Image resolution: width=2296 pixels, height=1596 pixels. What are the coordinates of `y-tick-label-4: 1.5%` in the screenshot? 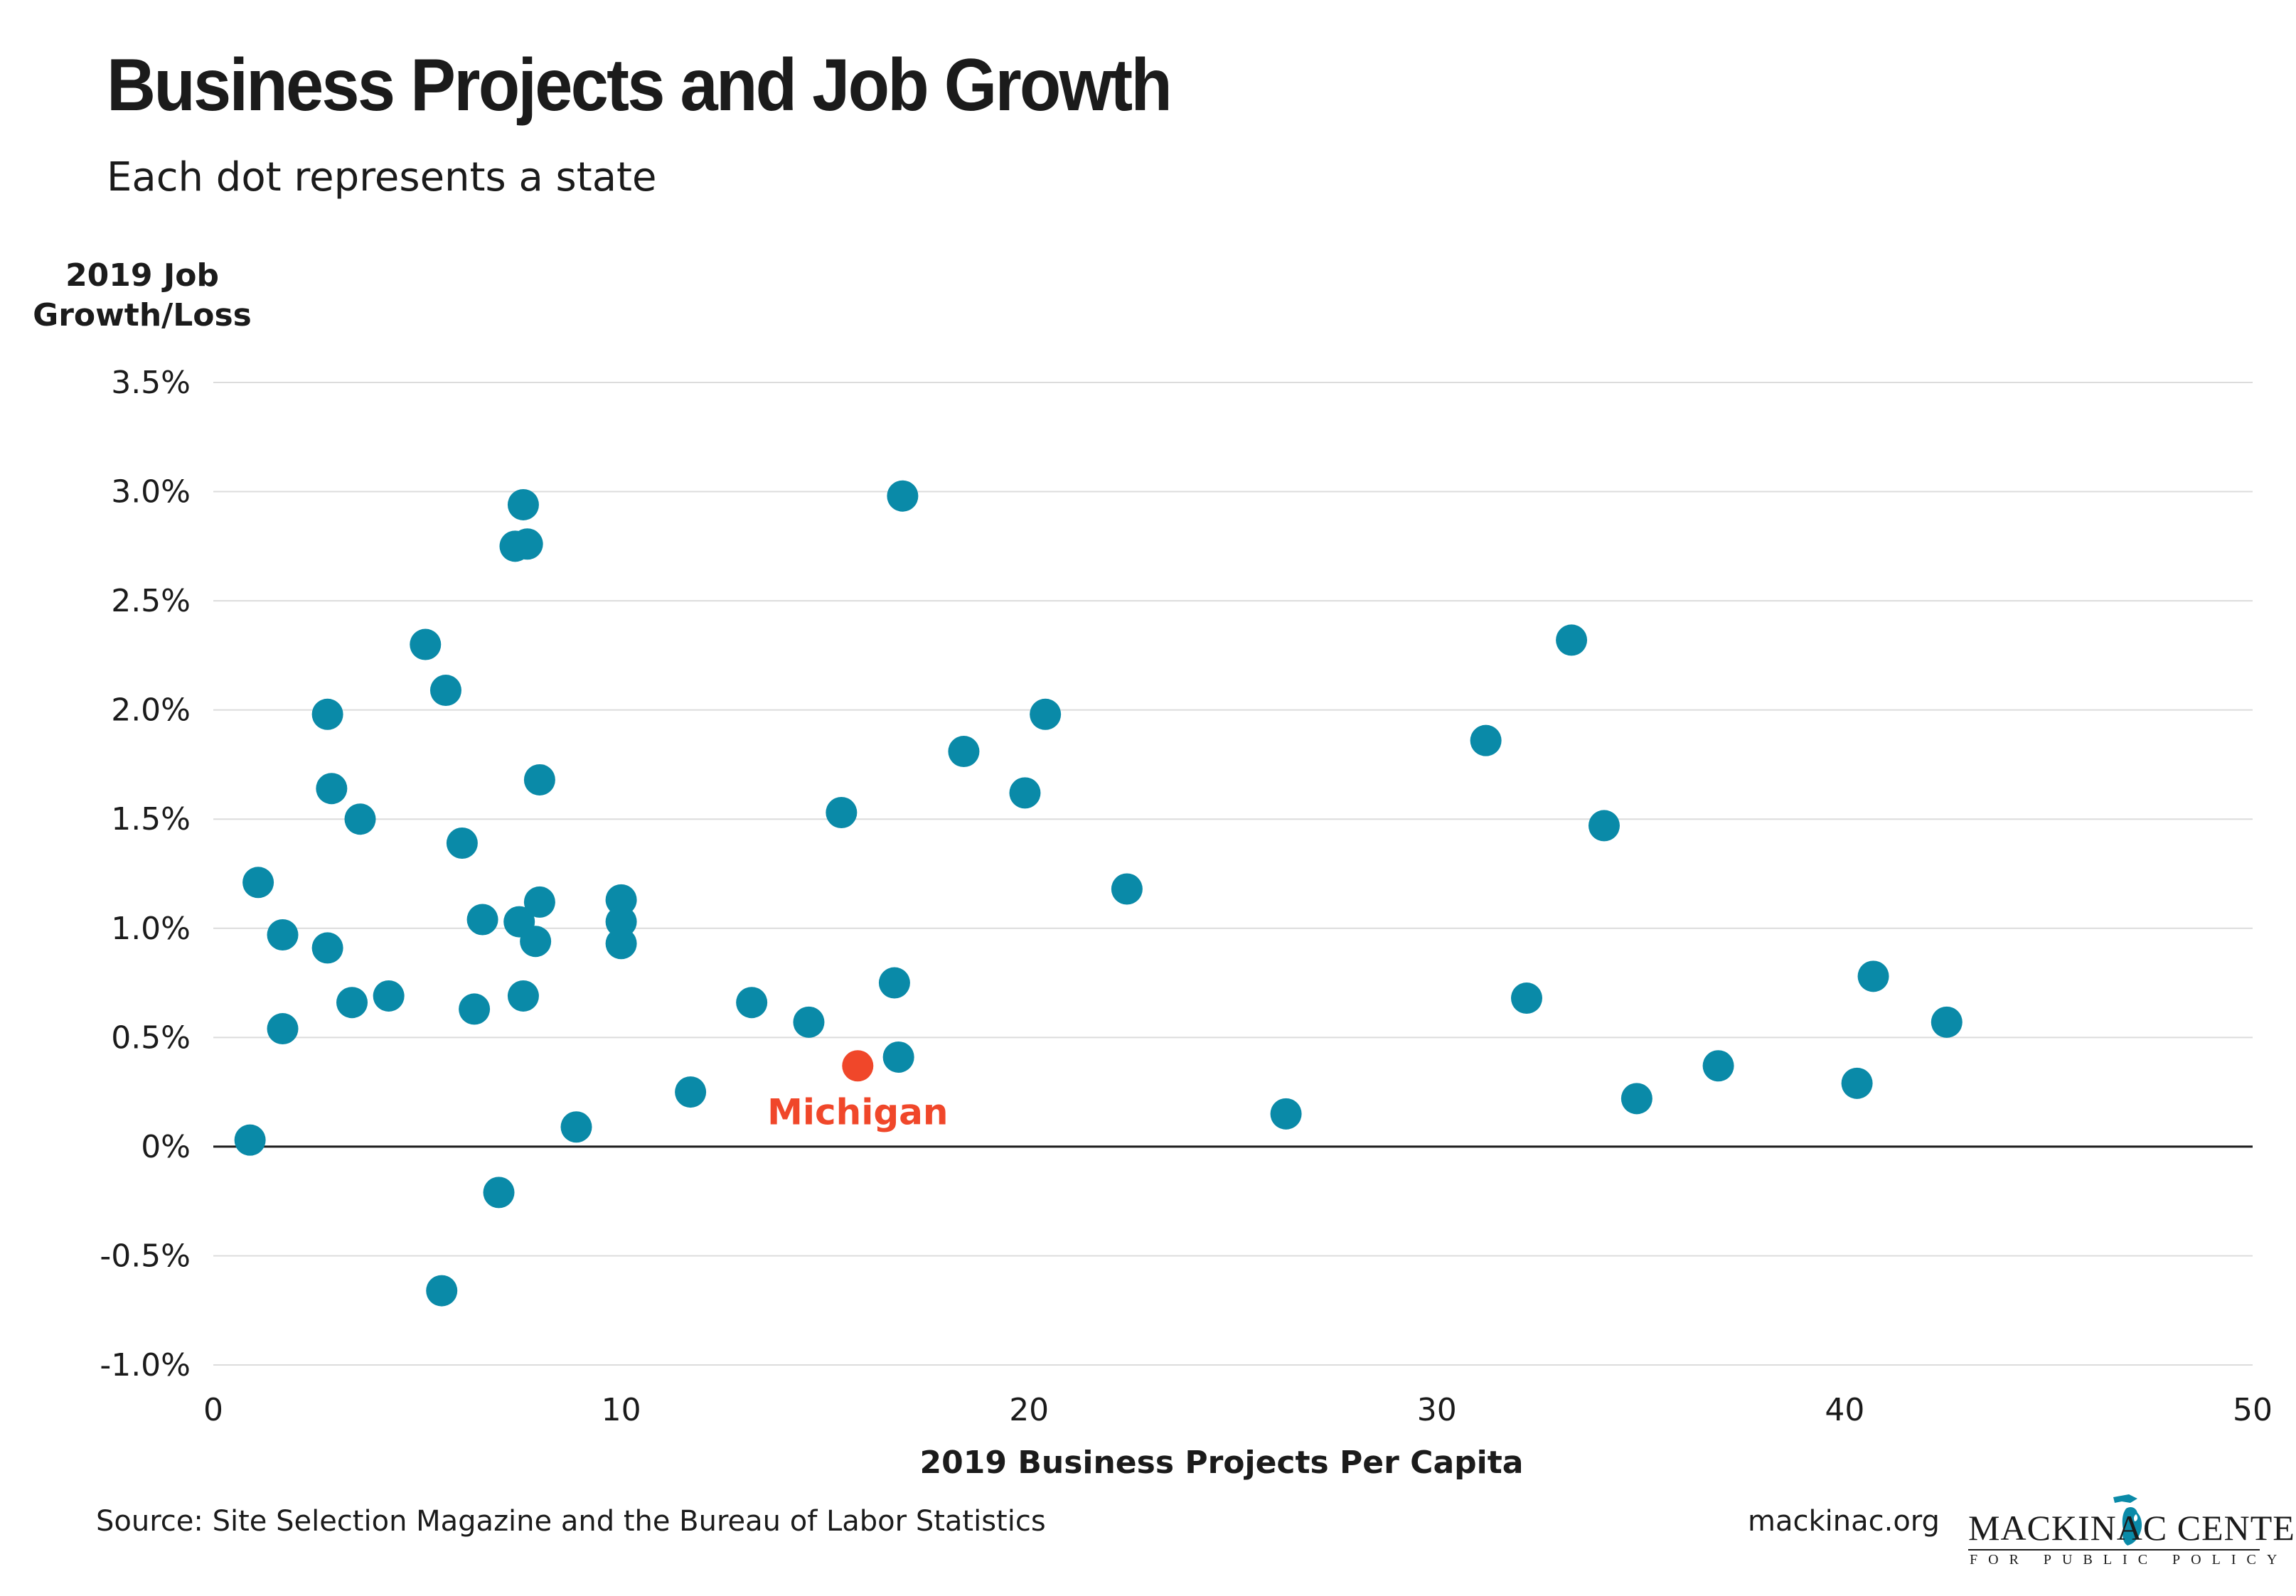 It's located at (151, 819).